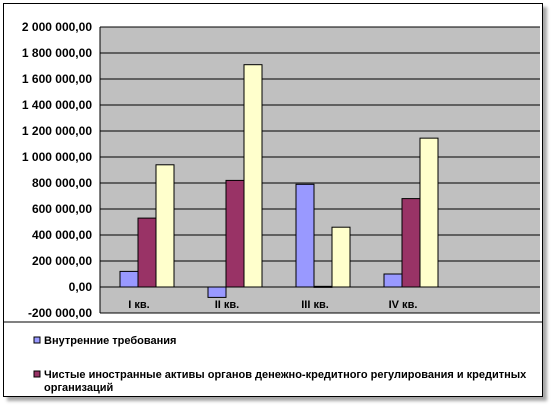 This screenshot has height=405, width=551. I want to click on x-category-label: I кв., so click(138, 305).